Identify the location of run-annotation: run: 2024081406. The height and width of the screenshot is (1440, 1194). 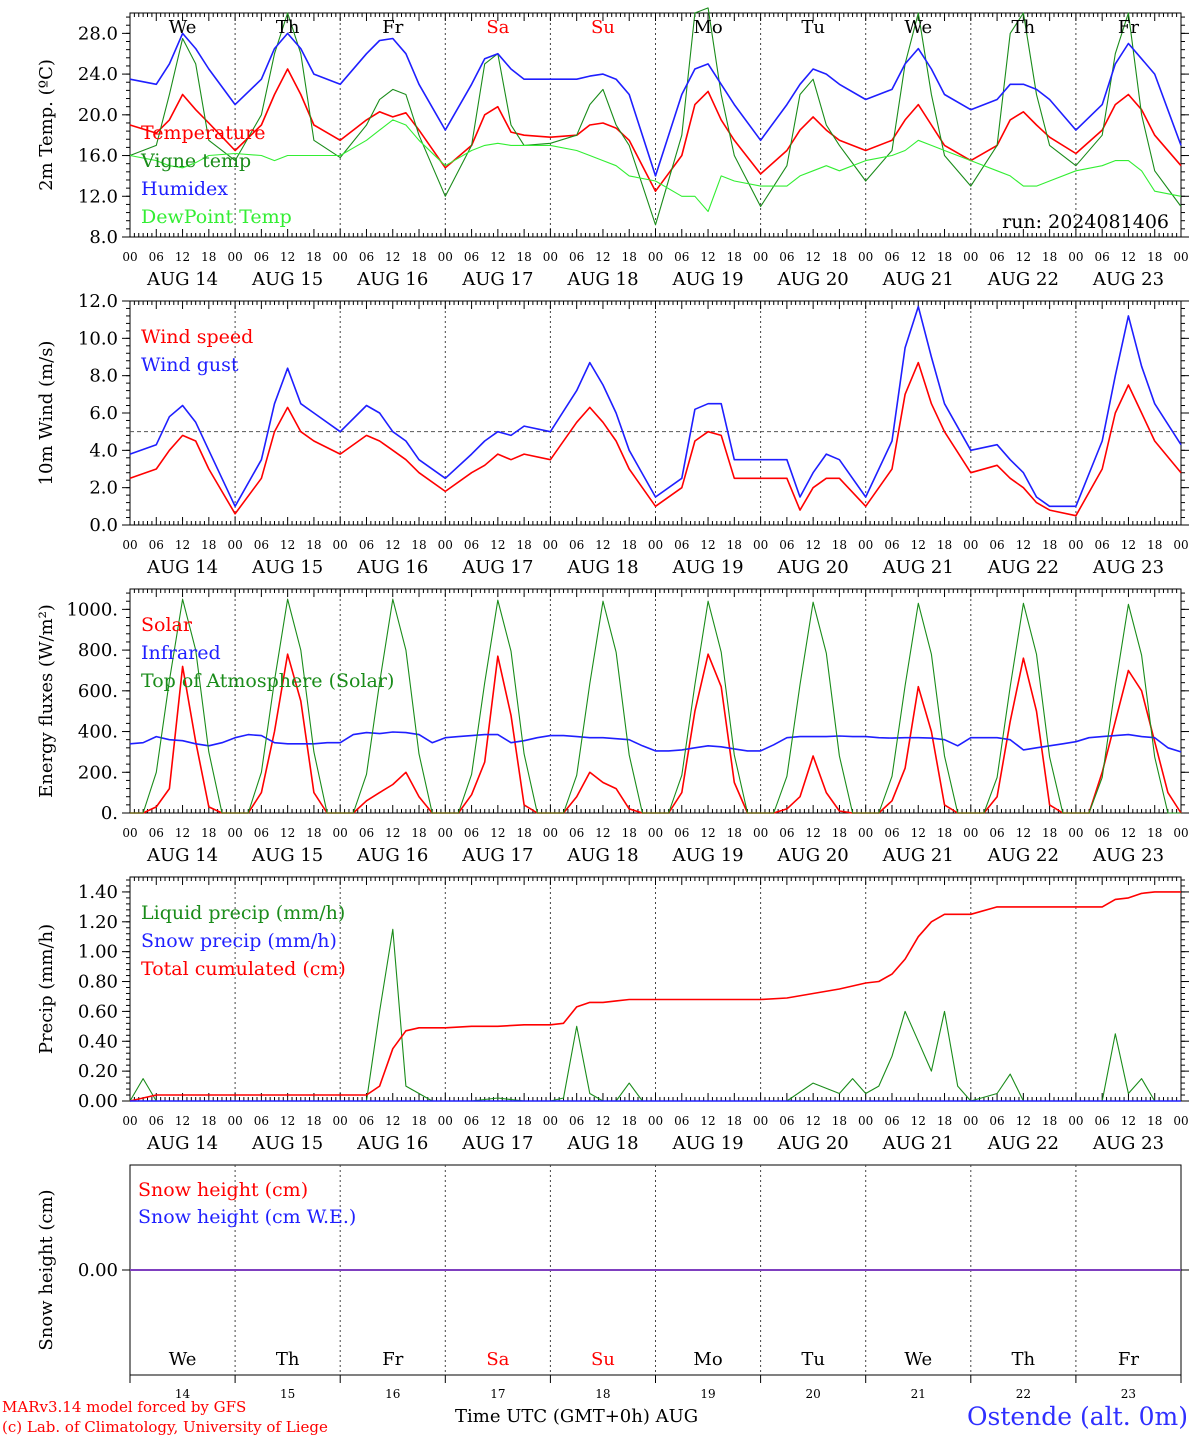
(1085, 222).